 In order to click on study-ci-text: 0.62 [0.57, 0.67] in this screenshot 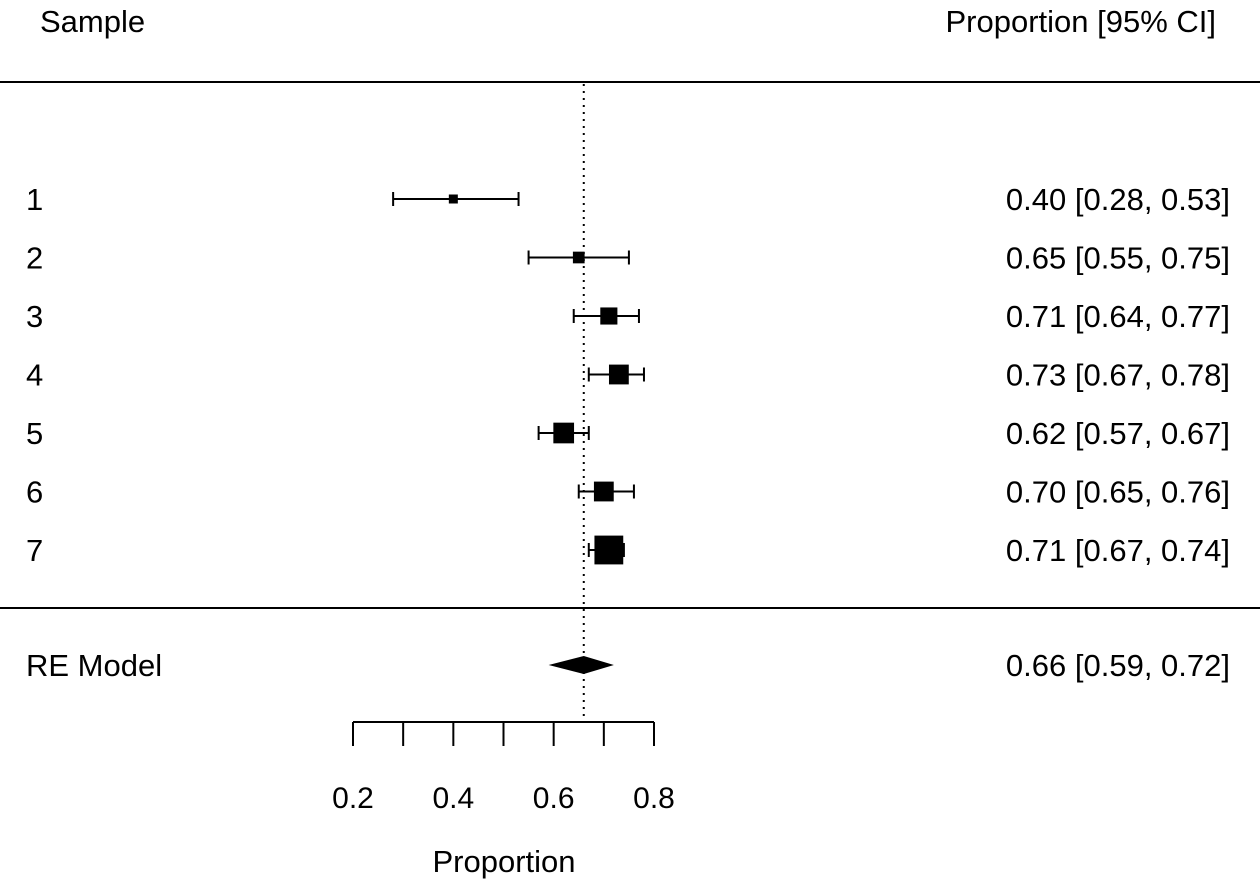, I will do `click(1118, 433)`.